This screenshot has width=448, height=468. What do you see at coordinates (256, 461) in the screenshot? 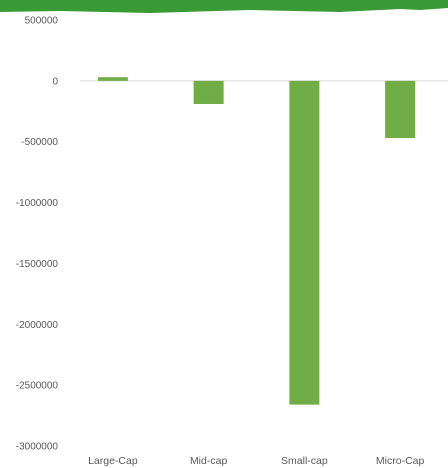
I see `x-axis-labels: Large-Cap Mid-cap Small-cap Micro-Cap` at bounding box center [256, 461].